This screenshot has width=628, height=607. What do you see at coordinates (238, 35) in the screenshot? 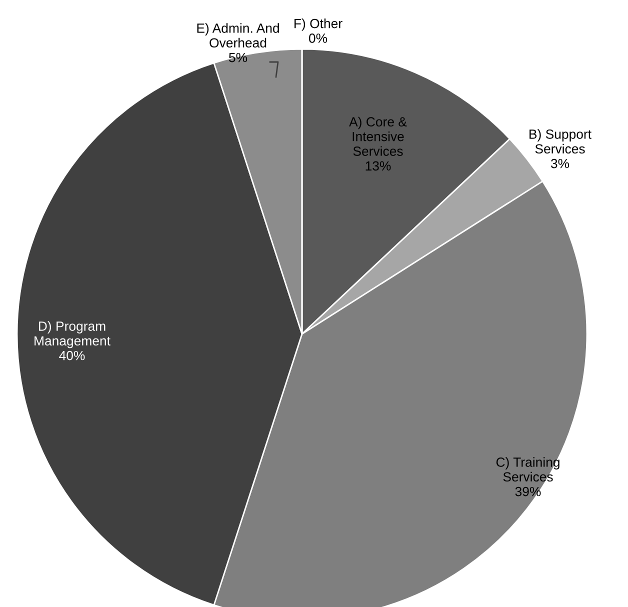
I see `slice-label: E) Admin. And Overhead` at bounding box center [238, 35].